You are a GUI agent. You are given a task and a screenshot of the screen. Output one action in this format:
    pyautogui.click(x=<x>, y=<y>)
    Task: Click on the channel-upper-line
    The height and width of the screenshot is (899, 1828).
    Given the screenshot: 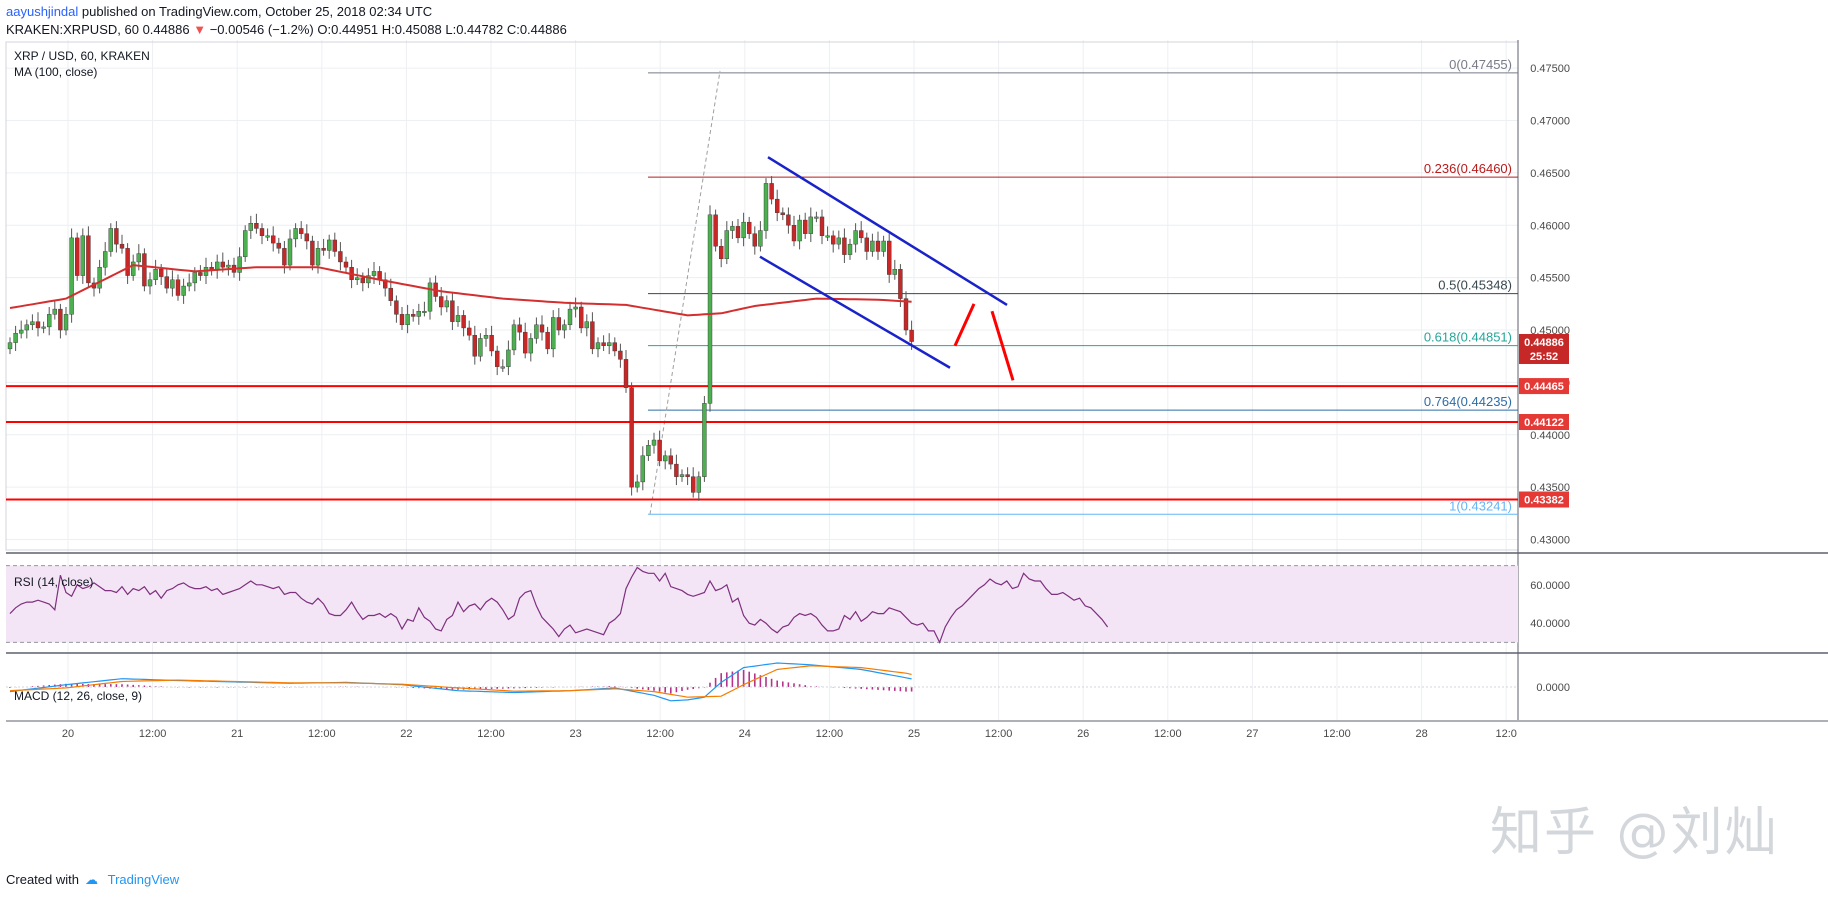 What is the action you would take?
    pyautogui.click(x=887, y=231)
    